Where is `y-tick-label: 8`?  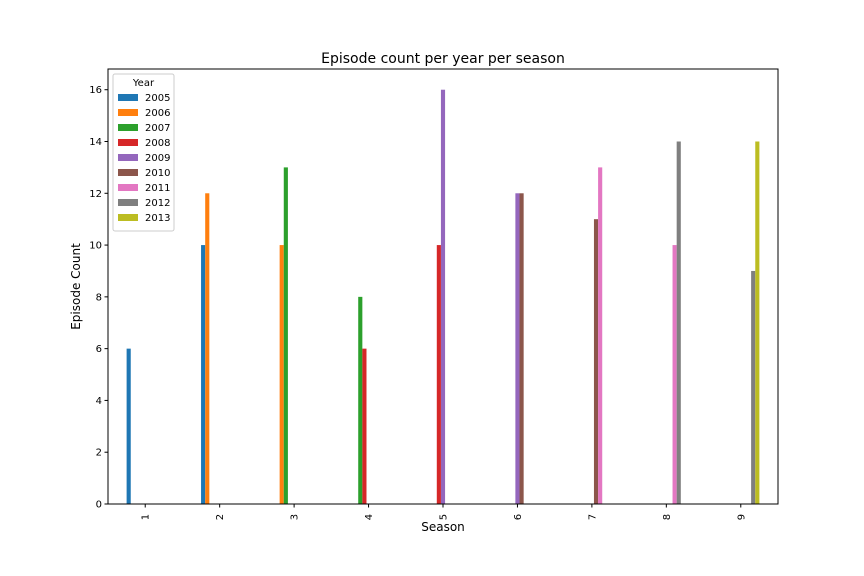
y-tick-label: 8 is located at coordinates (99, 297).